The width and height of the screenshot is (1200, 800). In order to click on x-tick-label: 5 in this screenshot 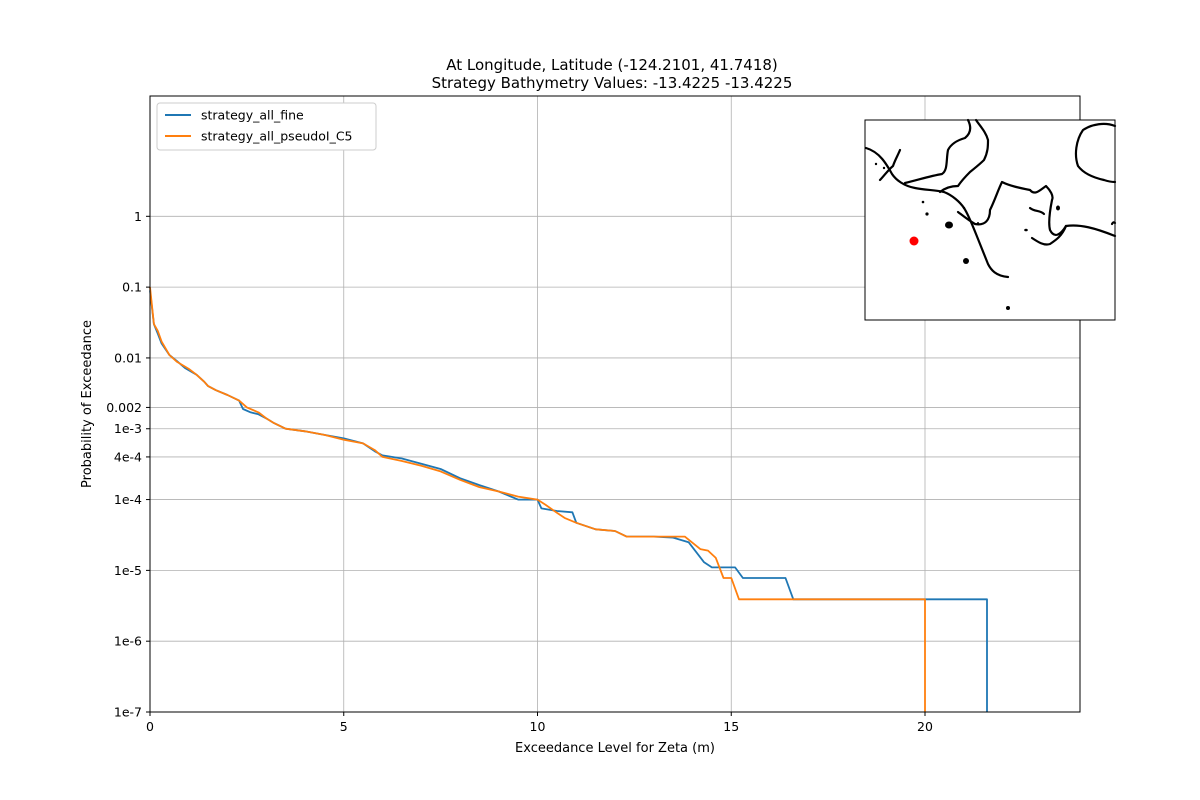, I will do `click(344, 726)`.